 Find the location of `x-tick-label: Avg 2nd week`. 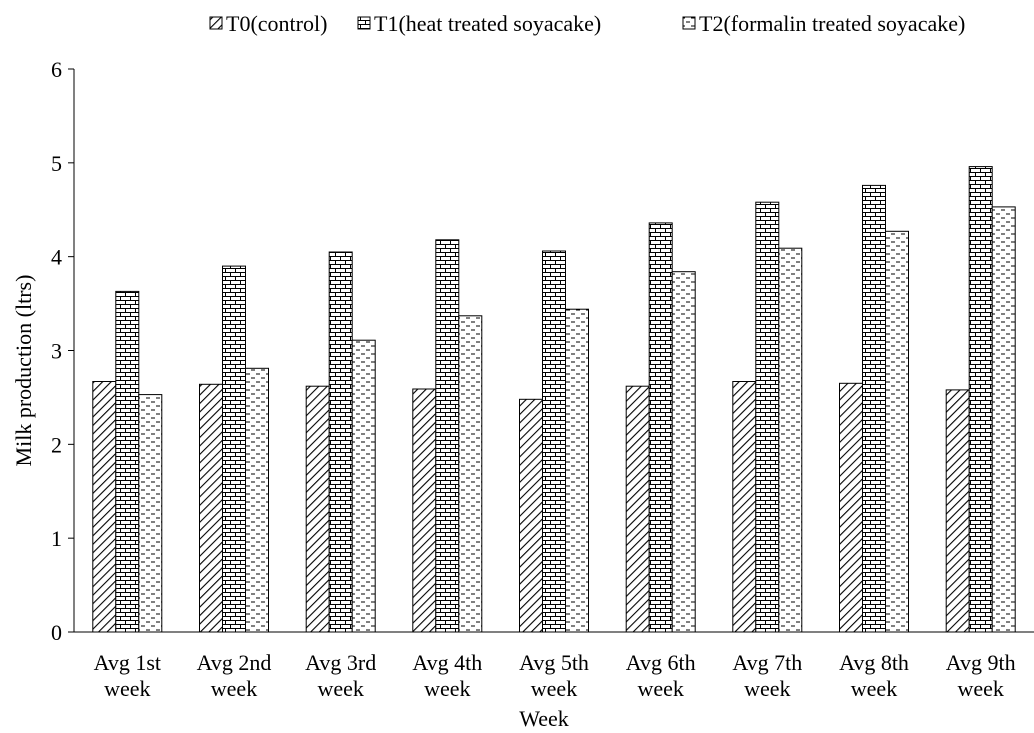

x-tick-label: Avg 2nd week is located at coordinates (234, 675).